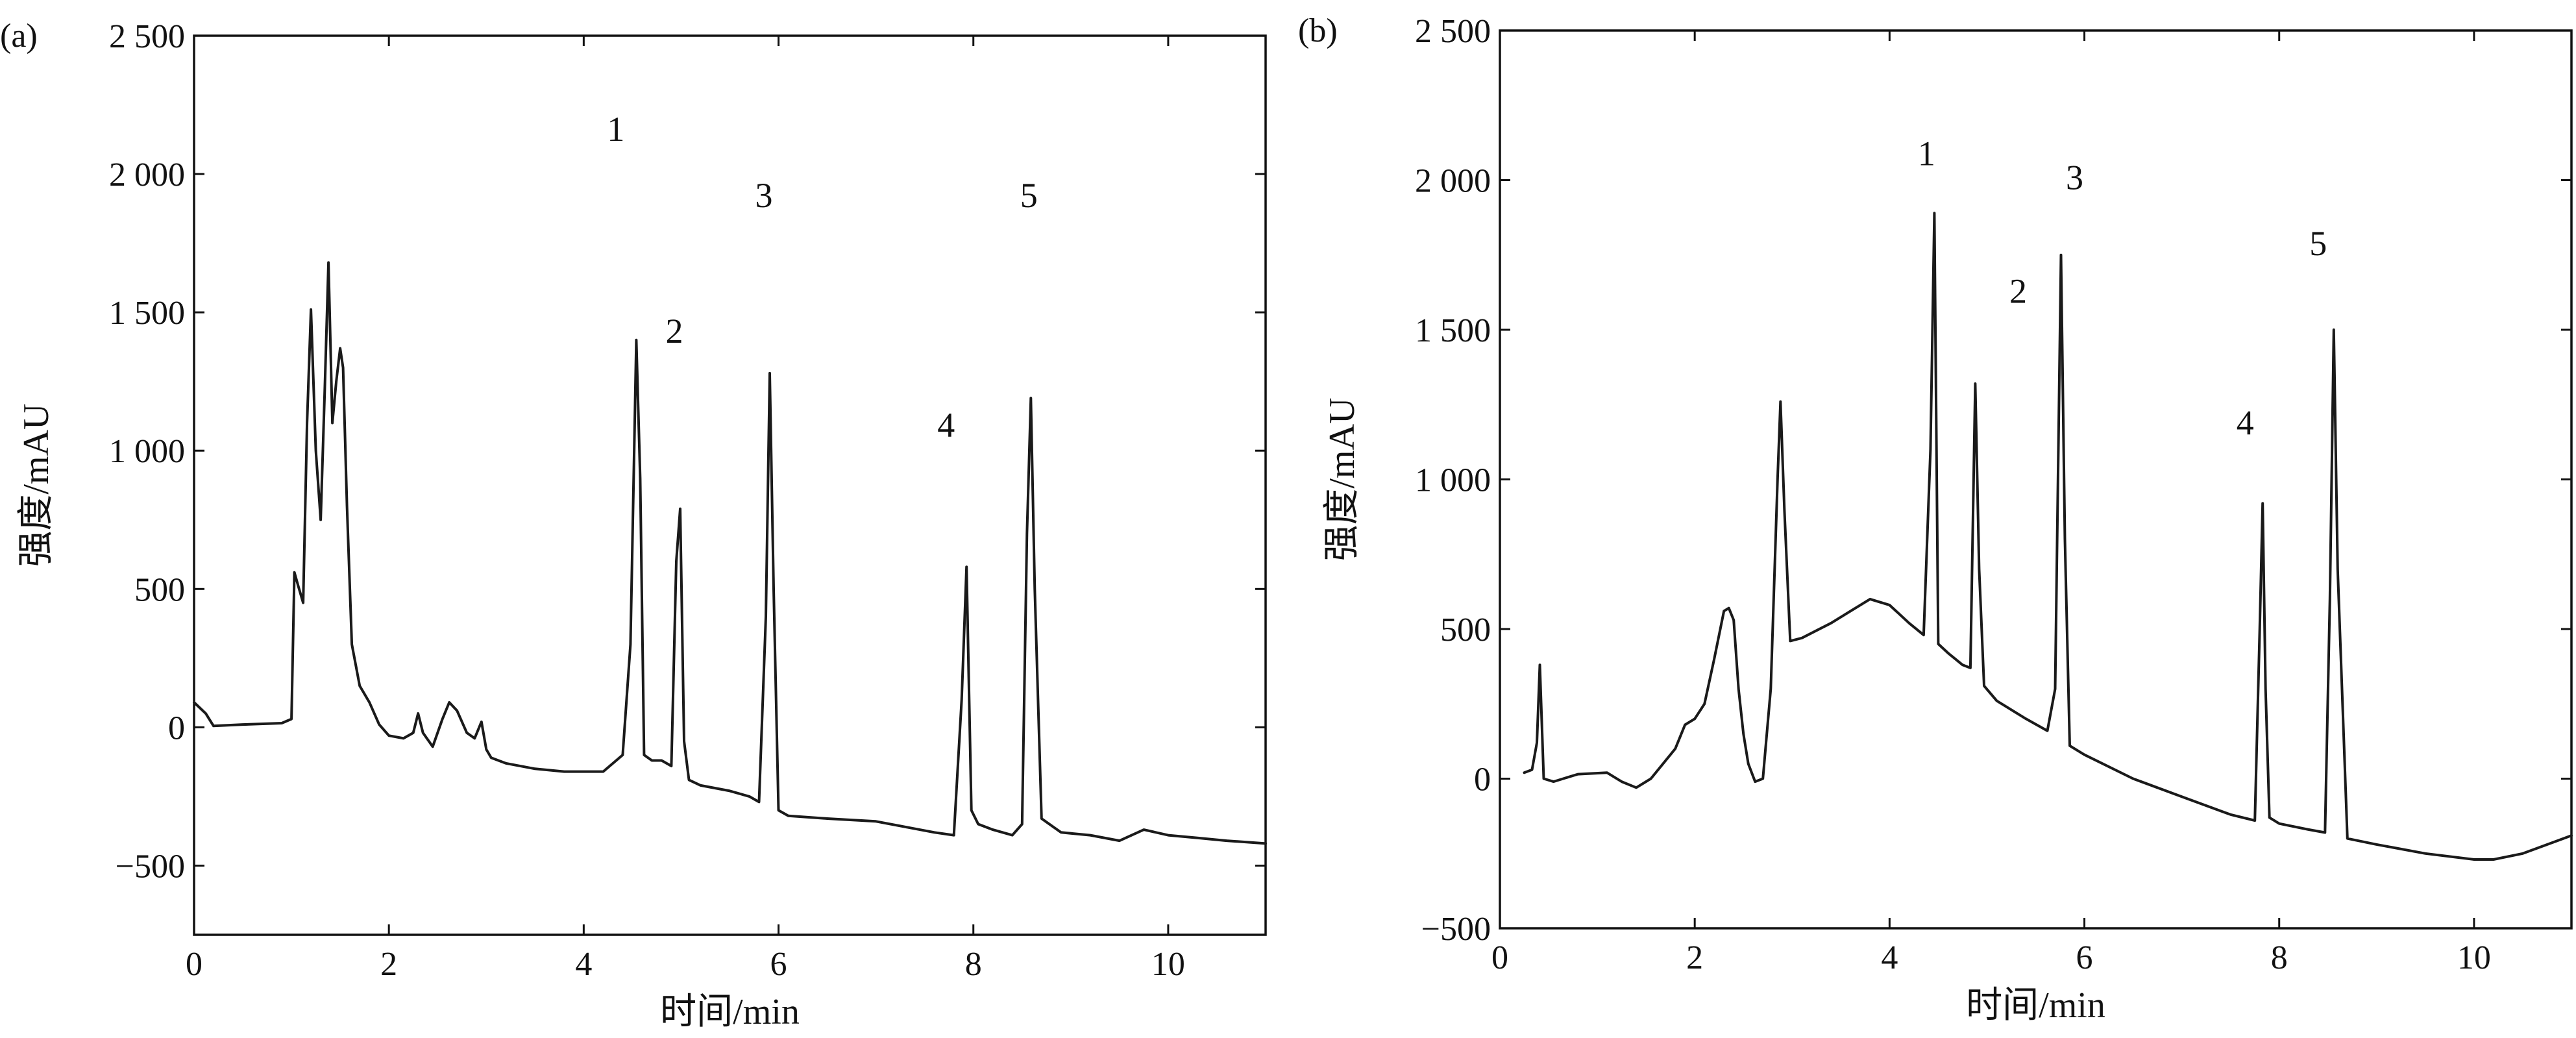  I want to click on panel-tag: (a), so click(19, 36).